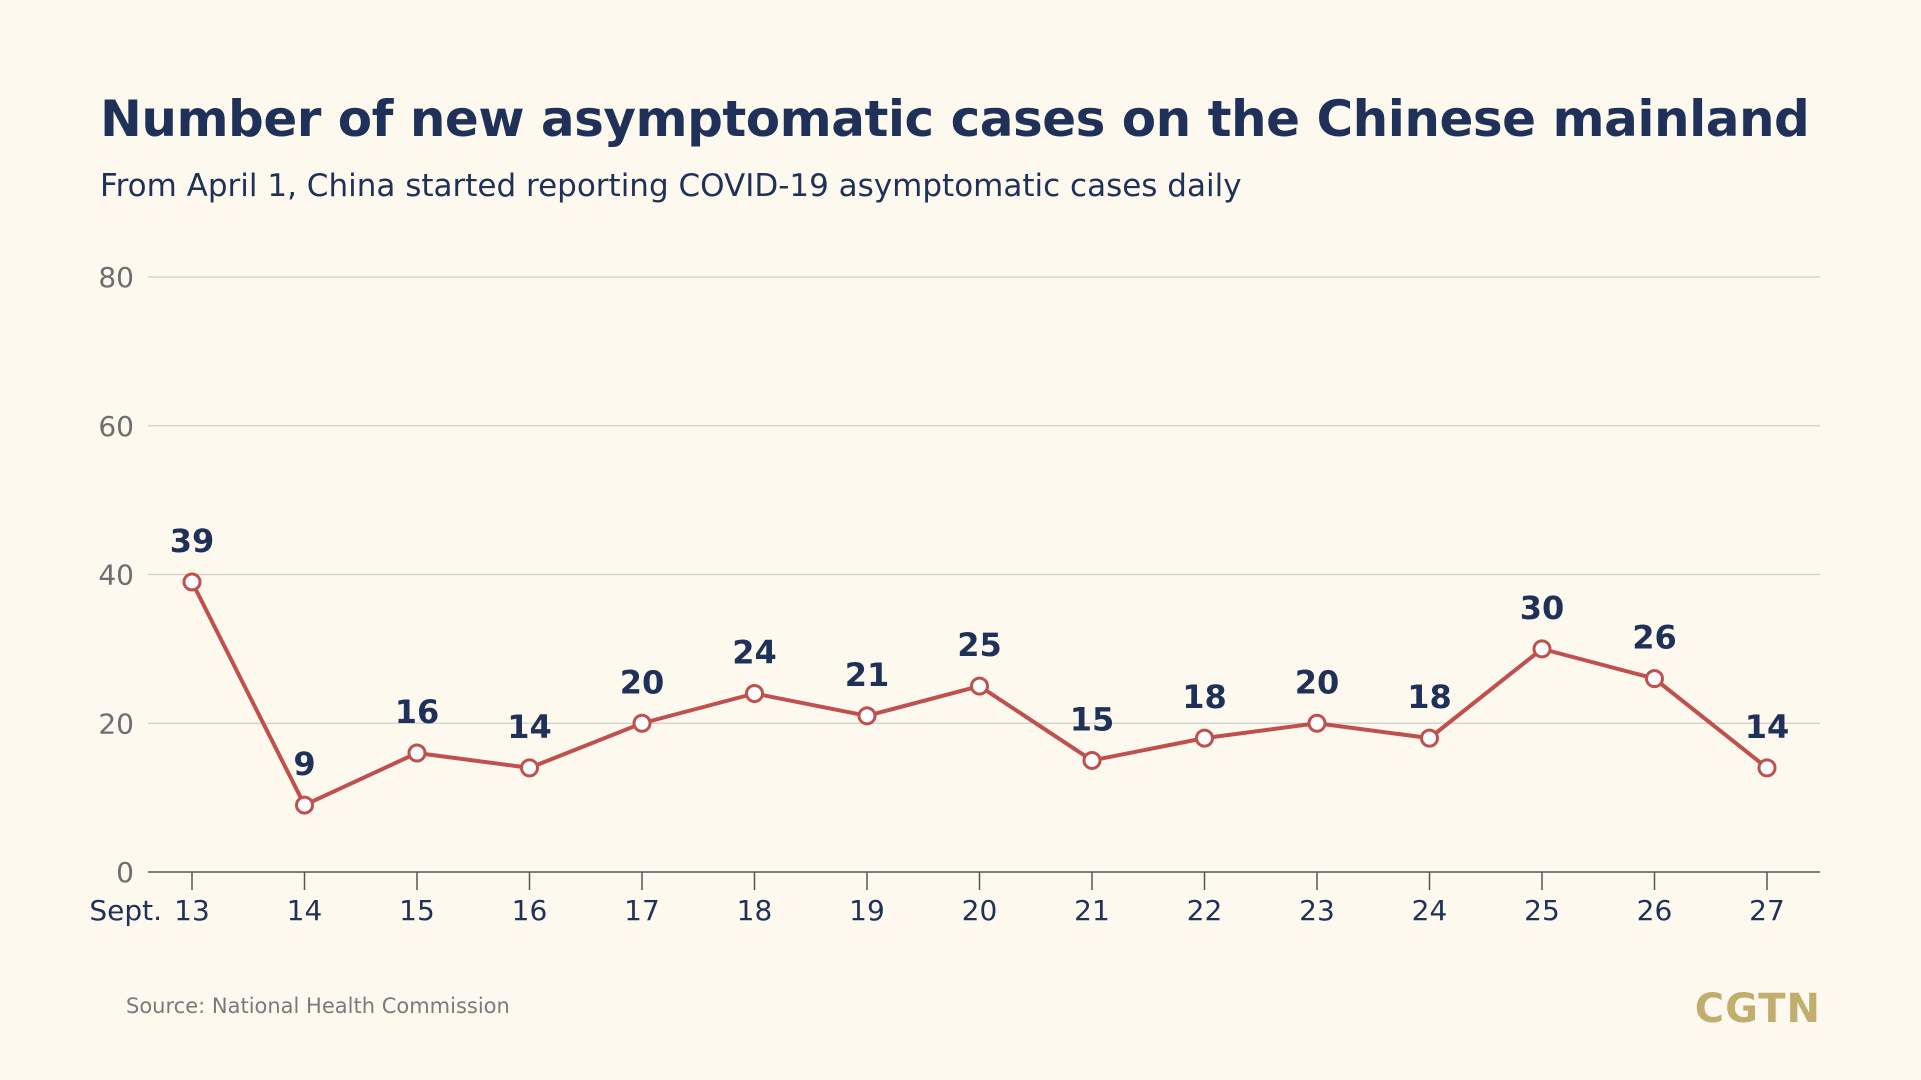 The height and width of the screenshot is (1080, 1921). Describe the element at coordinates (192, 541) in the screenshot. I see `data-label-13: 39` at that location.